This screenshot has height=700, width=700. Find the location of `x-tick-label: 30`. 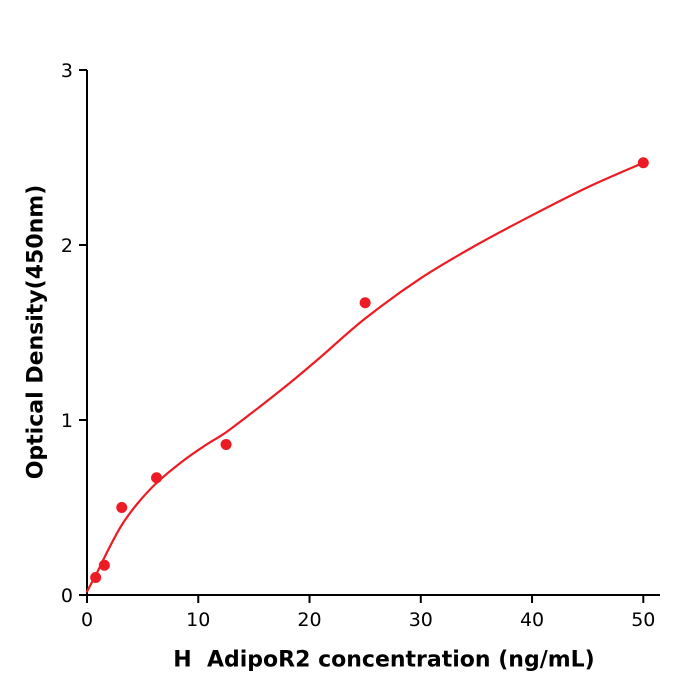

x-tick-label: 30 is located at coordinates (421, 620).